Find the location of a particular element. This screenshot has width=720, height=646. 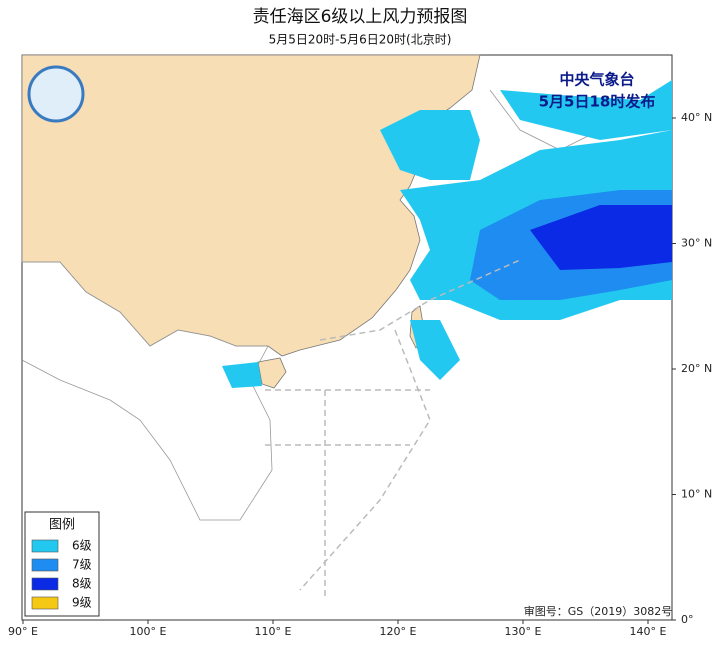

legend-title: 图例 is located at coordinates (62, 525).